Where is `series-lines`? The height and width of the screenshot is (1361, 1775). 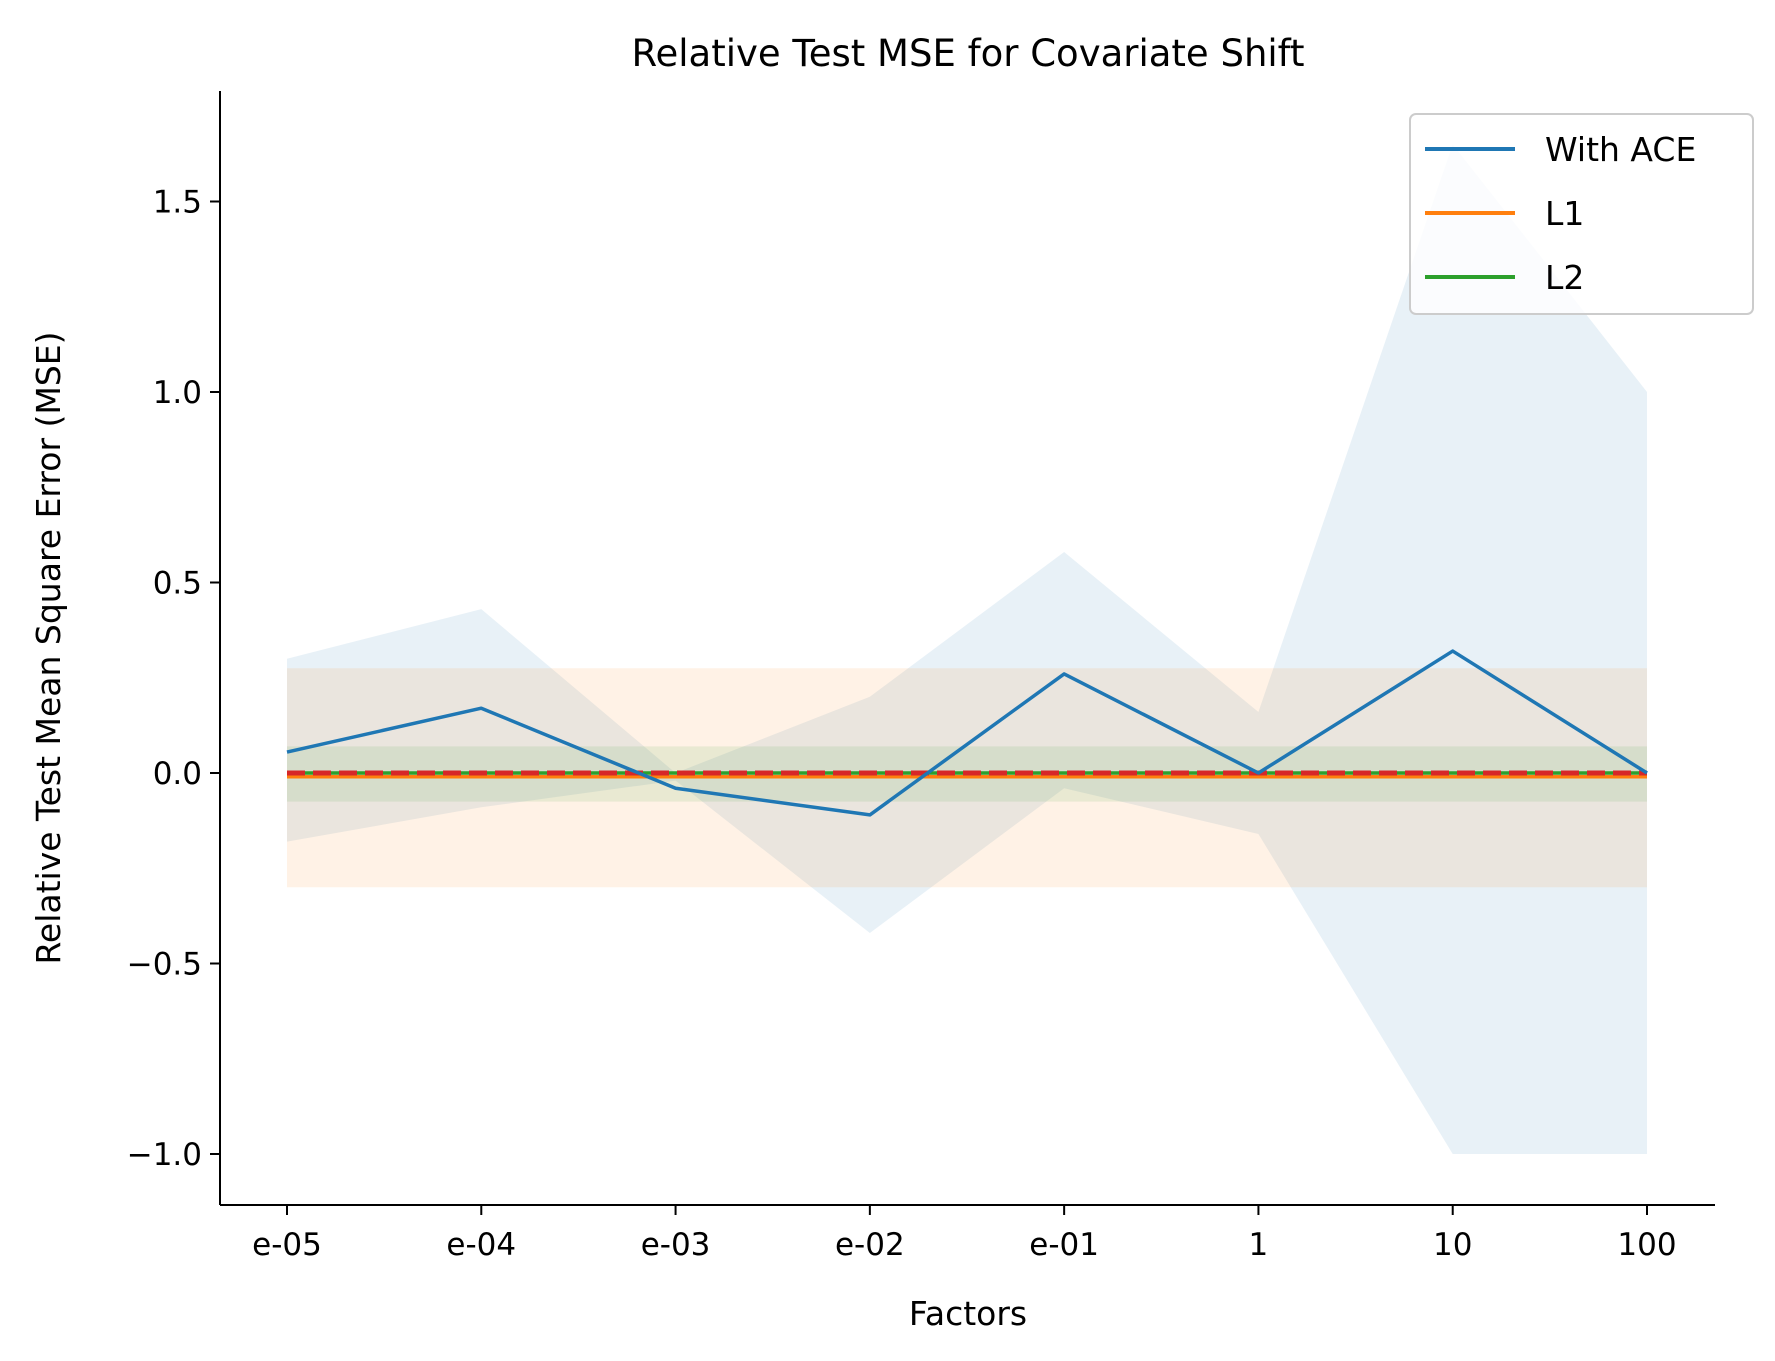
series-lines is located at coordinates (967, 733).